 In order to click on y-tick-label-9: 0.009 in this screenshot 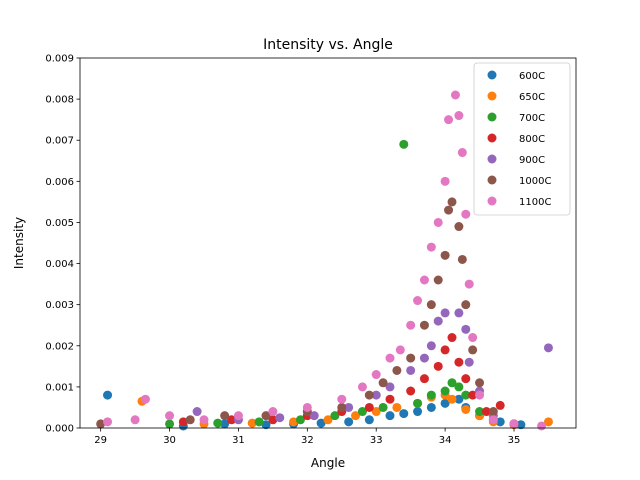, I will do `click(59, 59)`.